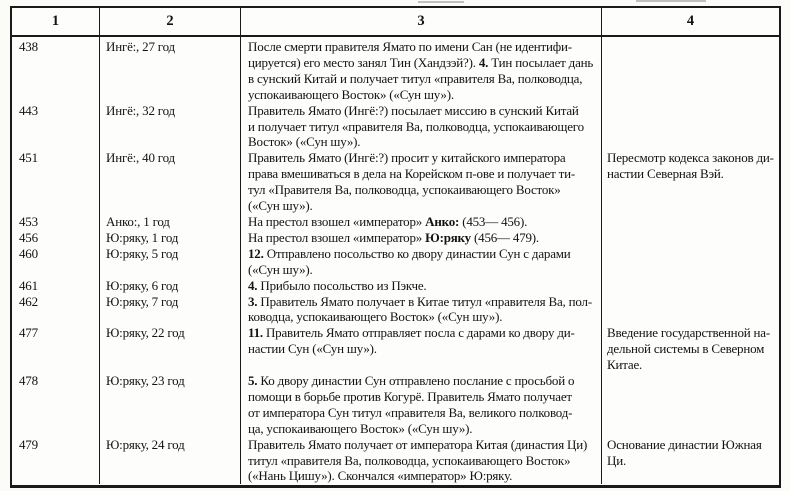 The height and width of the screenshot is (491, 790). Describe the element at coordinates (170, 349) in the screenshot. I see `ruler-cell: Ю:ряку, 22 год` at that location.